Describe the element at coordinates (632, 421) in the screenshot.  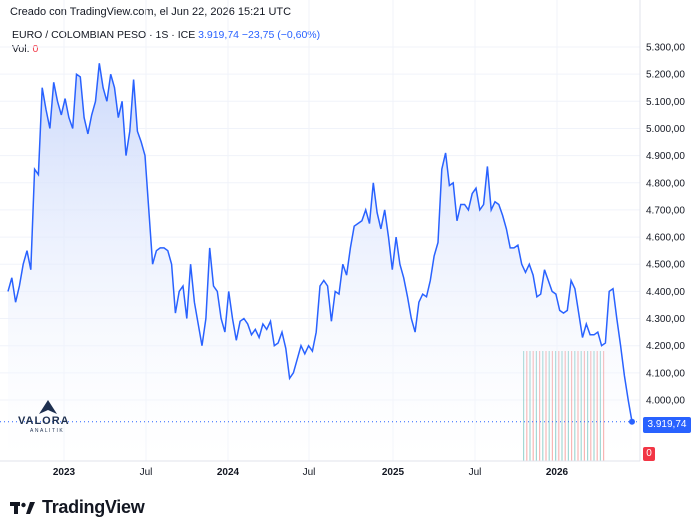
I see `last-price-dot` at that location.